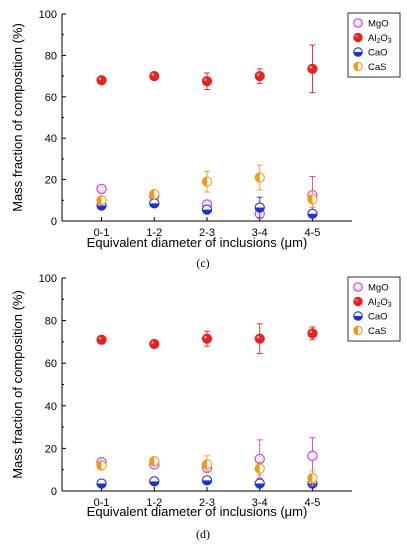 The height and width of the screenshot is (550, 407). I want to click on panel-label: (c), so click(202, 263).